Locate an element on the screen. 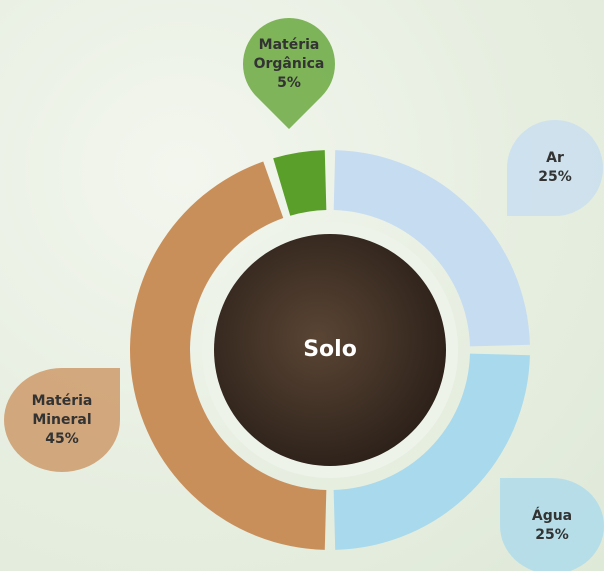  callout: Água 25% is located at coordinates (552, 524).